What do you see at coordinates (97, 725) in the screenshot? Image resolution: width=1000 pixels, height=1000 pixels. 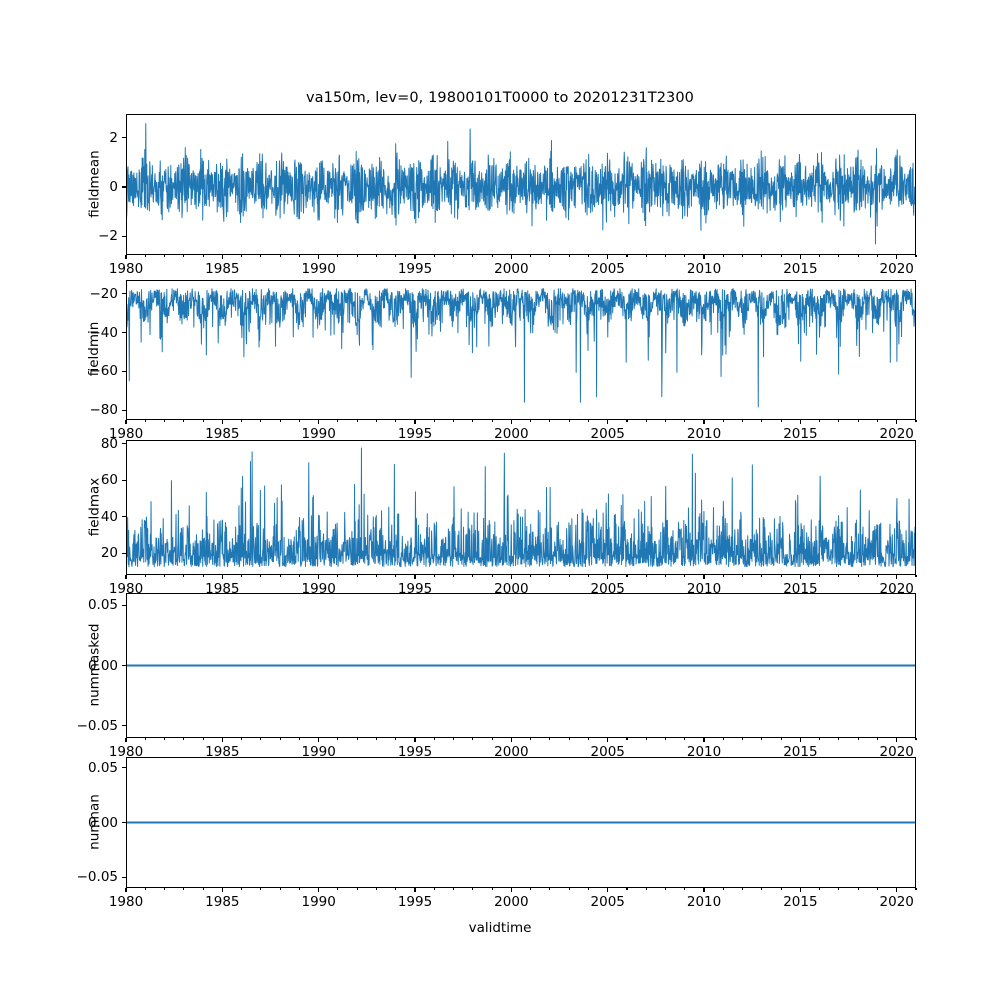 I see `y-tick-label: −0.05` at bounding box center [97, 725].